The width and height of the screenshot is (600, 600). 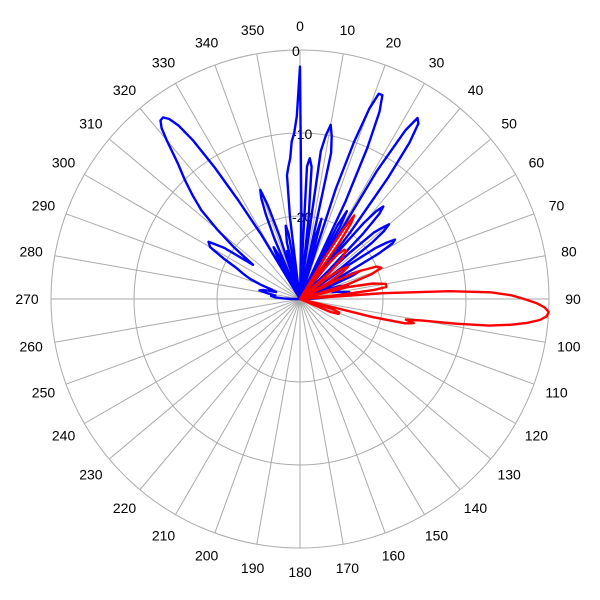 I want to click on angle-label-40: 40, so click(x=476, y=90).